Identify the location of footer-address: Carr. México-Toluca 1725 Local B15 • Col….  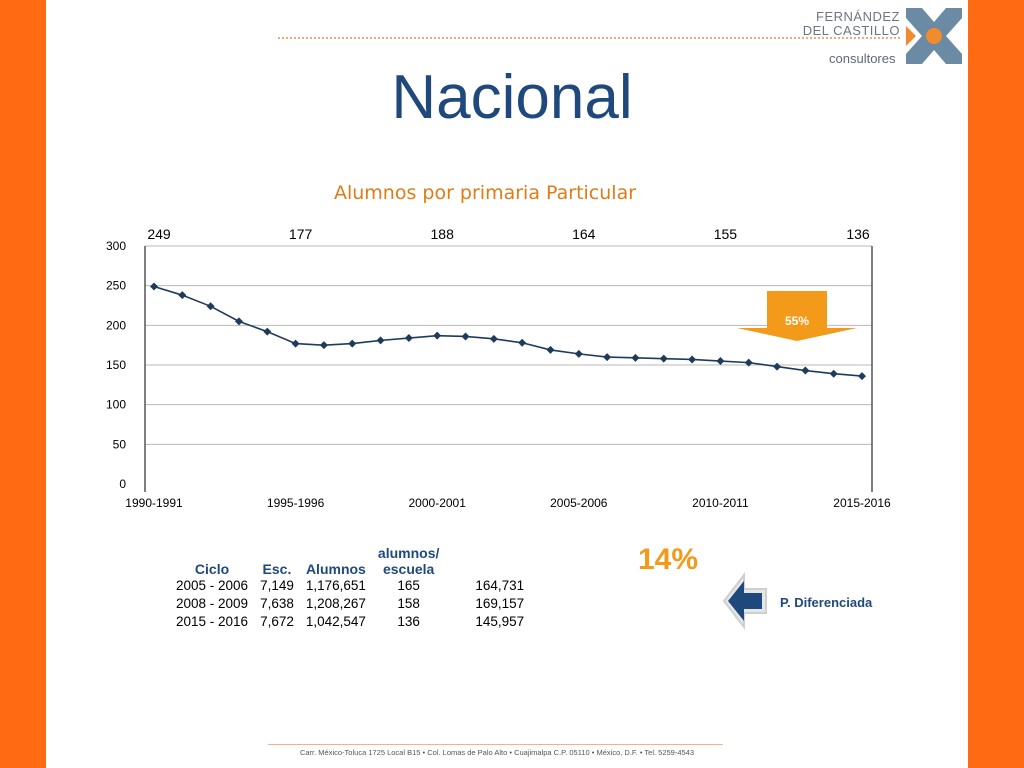
(497, 752).